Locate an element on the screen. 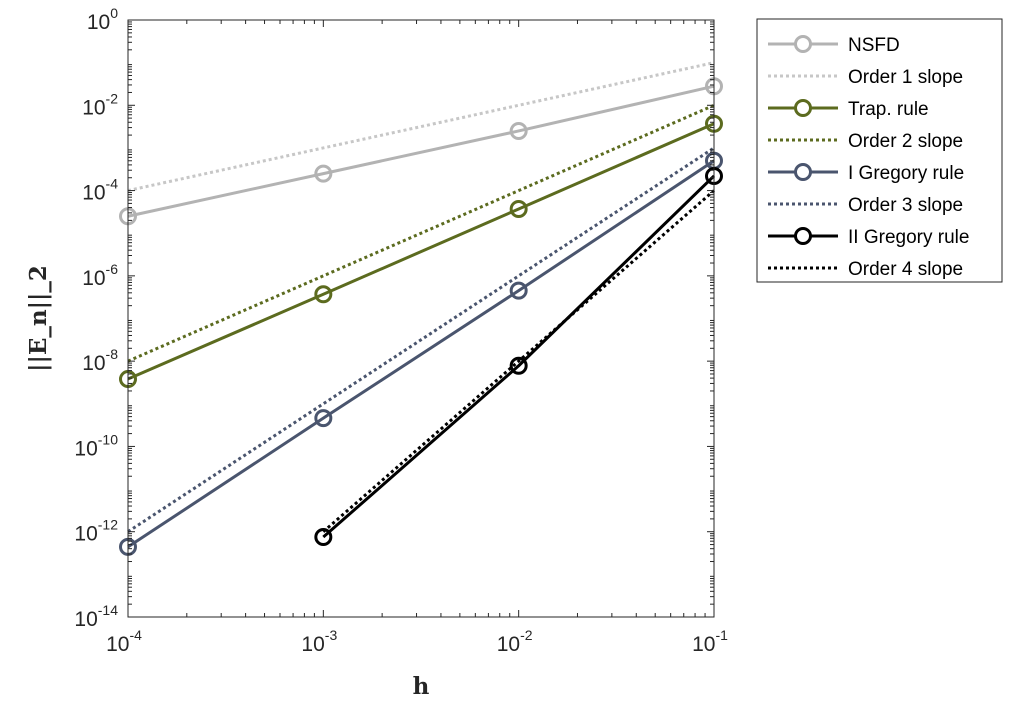 This screenshot has height=704, width=1020. x-tick-label: 10⁻¹ is located at coordinates (710, 641).